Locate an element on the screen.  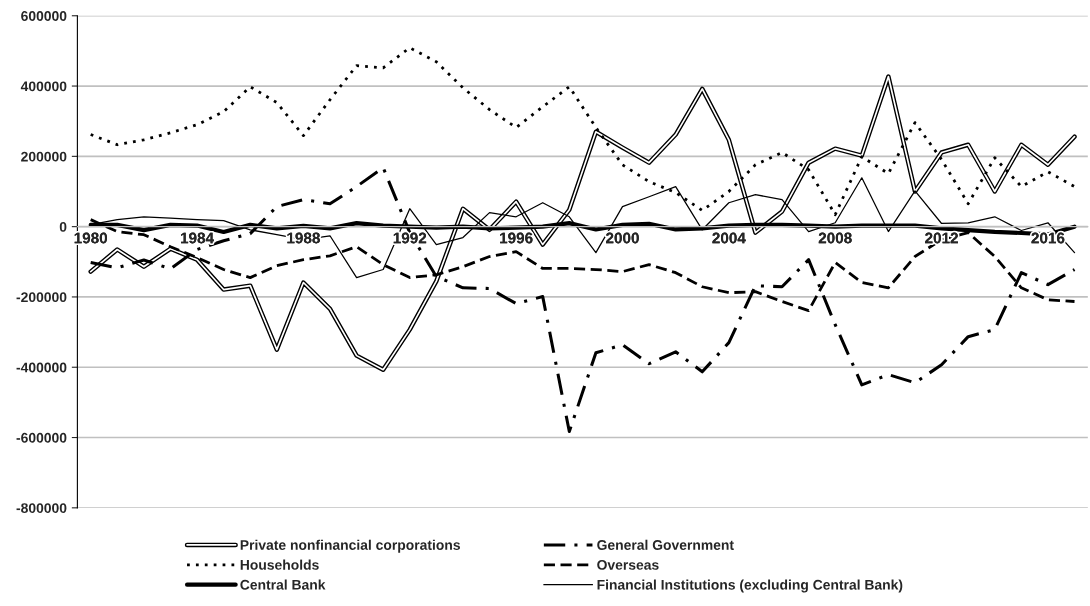
x-tick-label: 2000 is located at coordinates (622, 238).